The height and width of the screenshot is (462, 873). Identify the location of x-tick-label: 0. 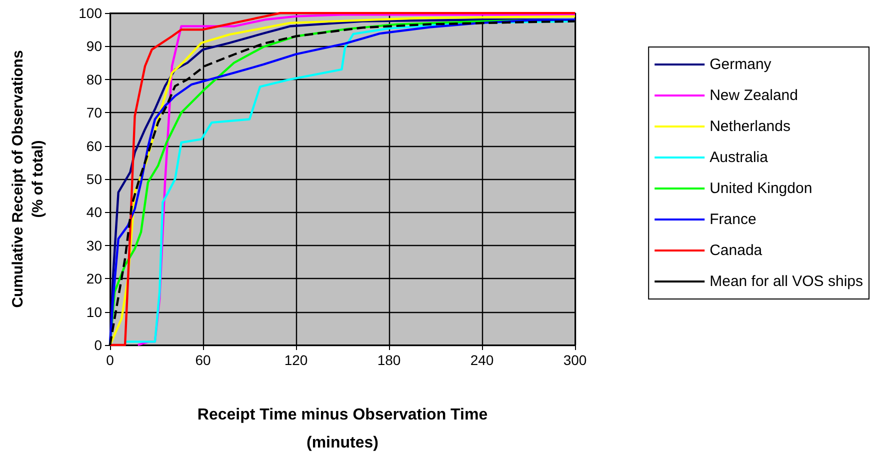
(110, 360).